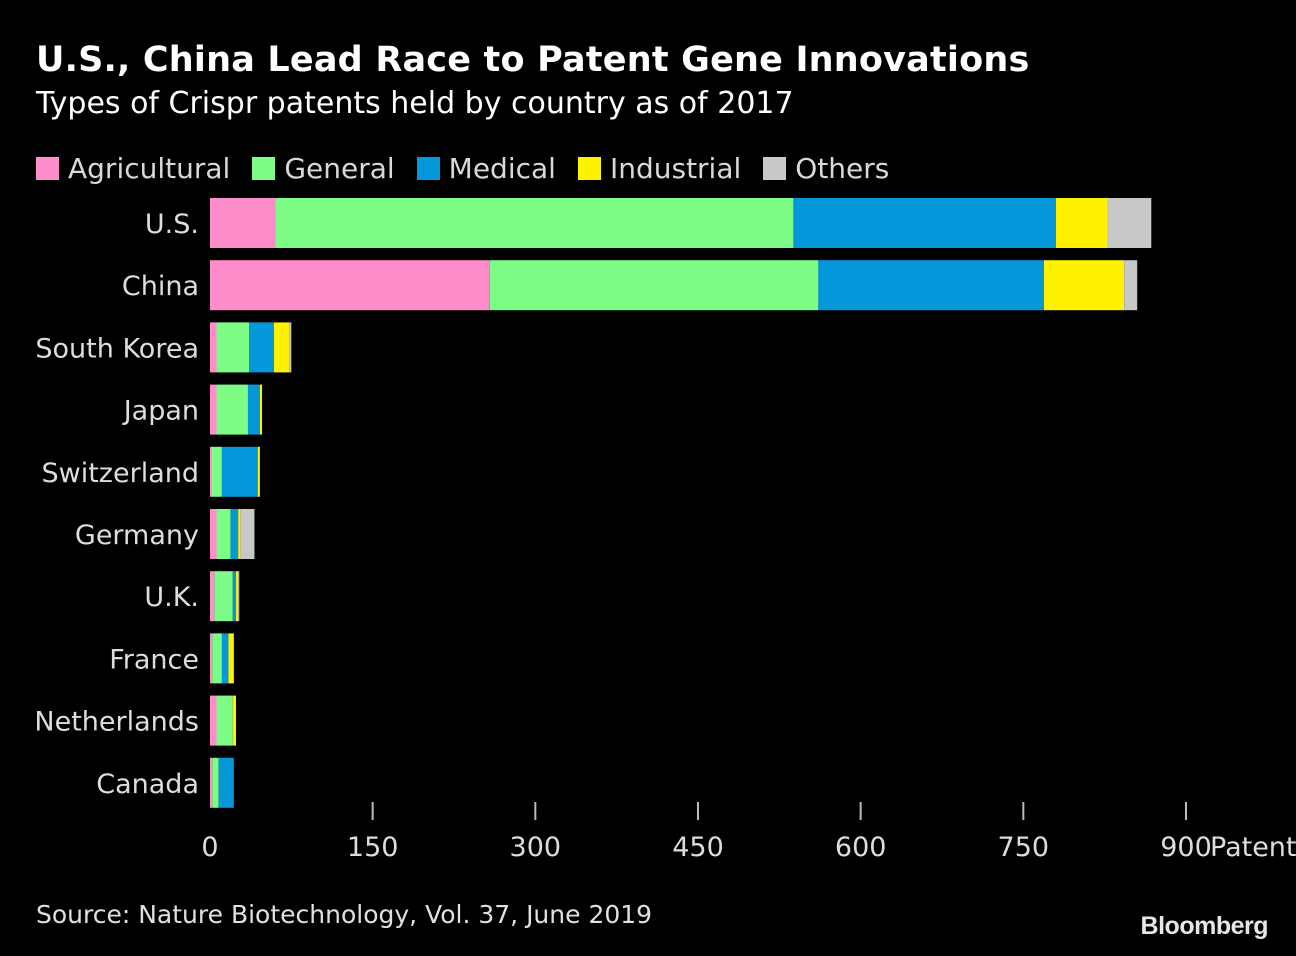 This screenshot has height=956, width=1296. I want to click on bar-segment-france-industrial, so click(231, 658).